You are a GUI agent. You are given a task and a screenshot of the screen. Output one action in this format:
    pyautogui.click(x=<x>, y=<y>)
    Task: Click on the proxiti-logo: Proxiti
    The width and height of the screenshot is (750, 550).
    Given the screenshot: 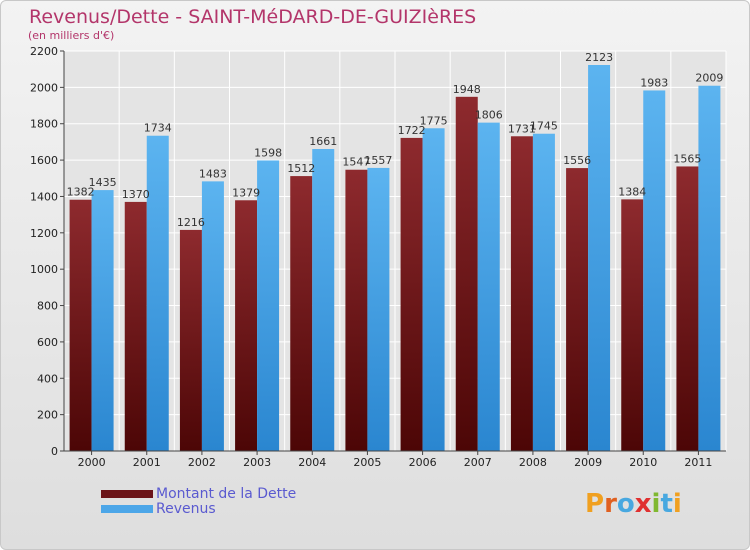 What is the action you would take?
    pyautogui.click(x=633, y=504)
    